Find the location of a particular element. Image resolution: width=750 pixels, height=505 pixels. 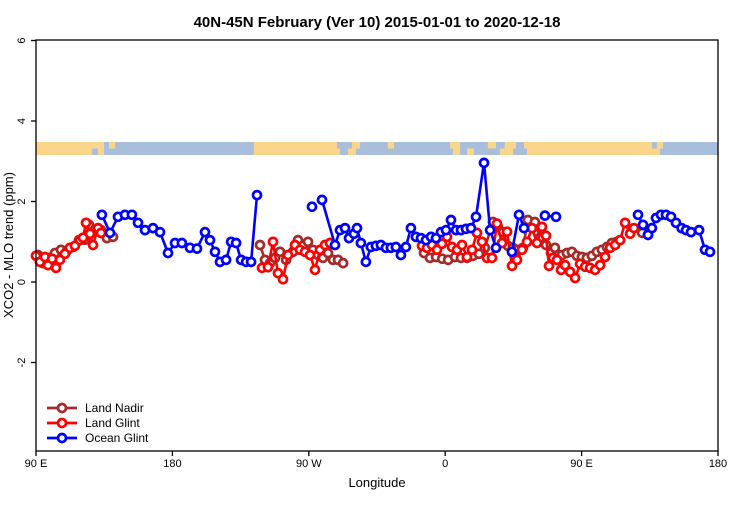

map-strip is located at coordinates (377, 148).